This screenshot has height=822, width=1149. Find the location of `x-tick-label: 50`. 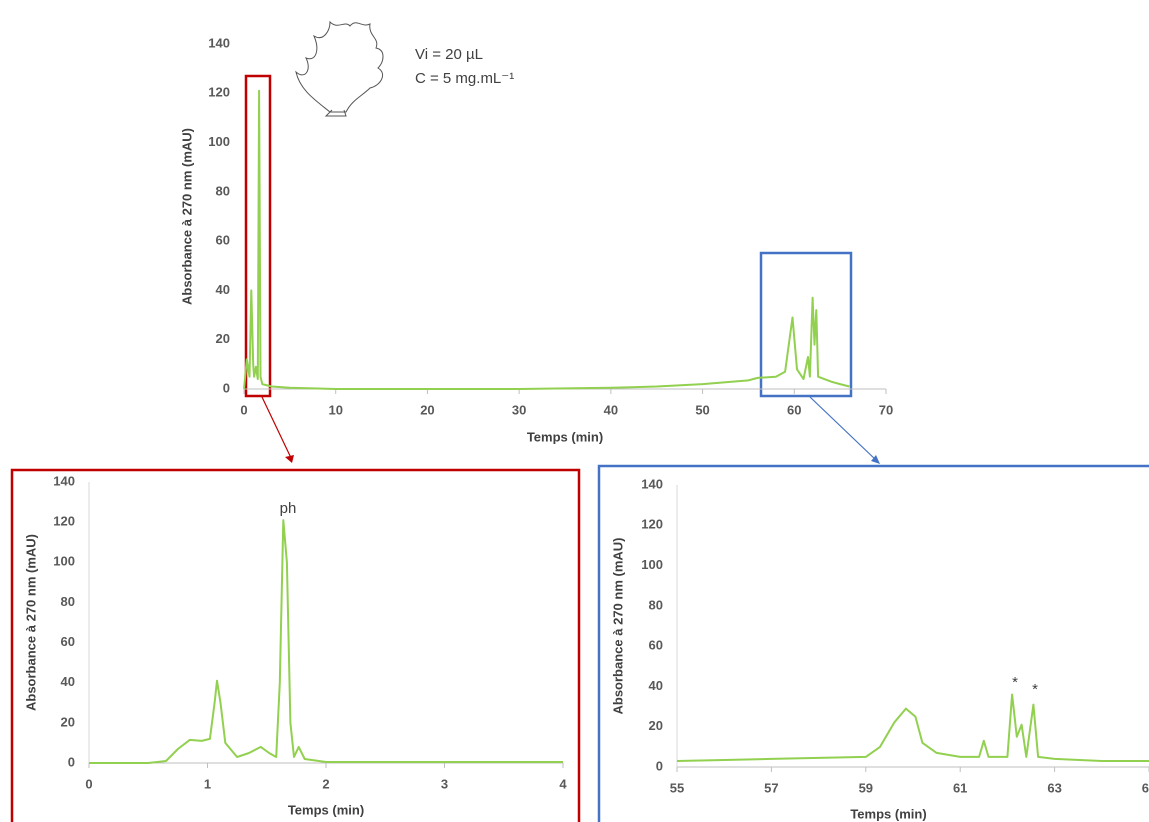

x-tick-label: 50 is located at coordinates (702, 409).